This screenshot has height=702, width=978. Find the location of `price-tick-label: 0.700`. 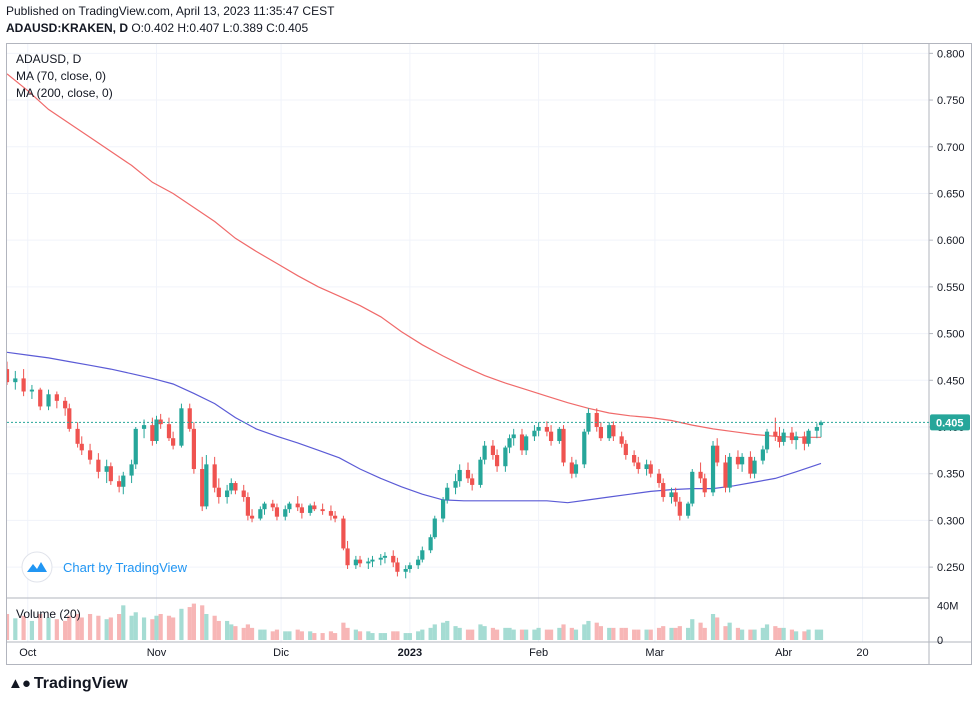

price-tick-label: 0.700 is located at coordinates (951, 148).